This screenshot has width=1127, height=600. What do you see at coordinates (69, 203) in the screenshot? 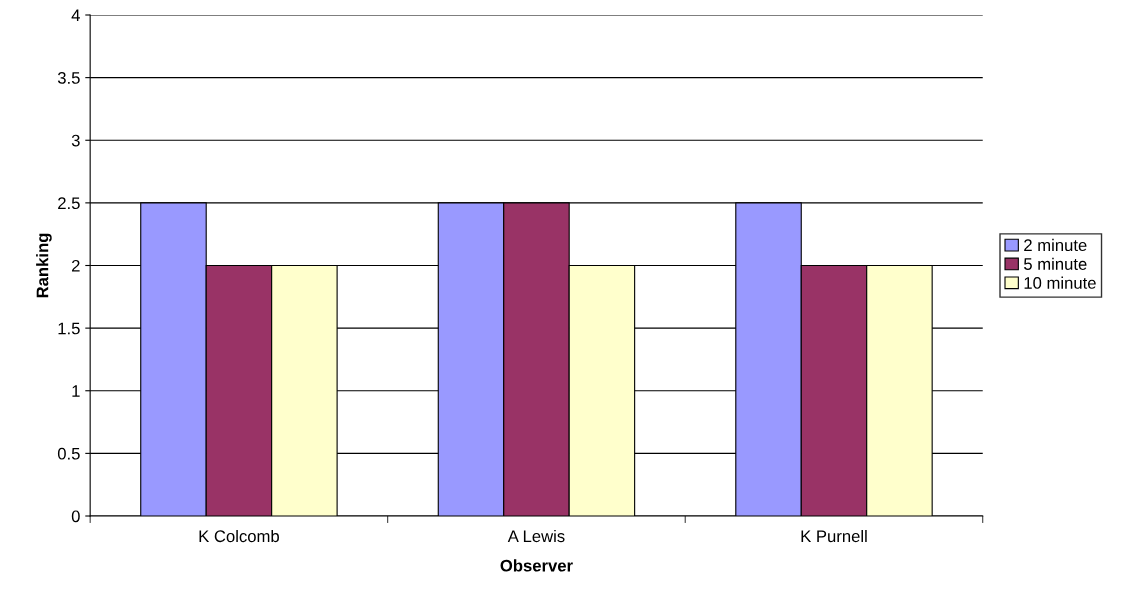
I see `y-tick-label: 2.5` at bounding box center [69, 203].